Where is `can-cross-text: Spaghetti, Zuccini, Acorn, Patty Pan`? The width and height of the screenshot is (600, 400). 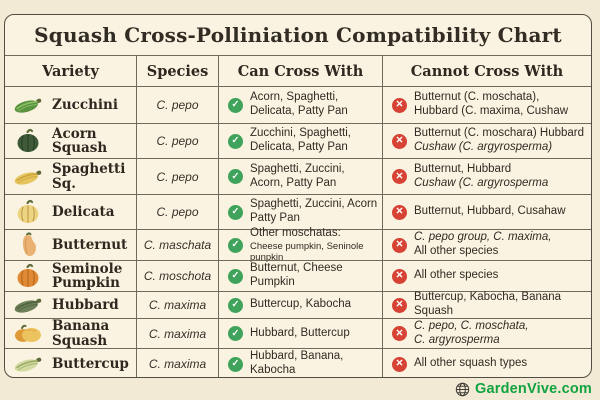 can-cross-text: Spaghetti, Zuccini, Acorn, Patty Pan is located at coordinates (297, 175).